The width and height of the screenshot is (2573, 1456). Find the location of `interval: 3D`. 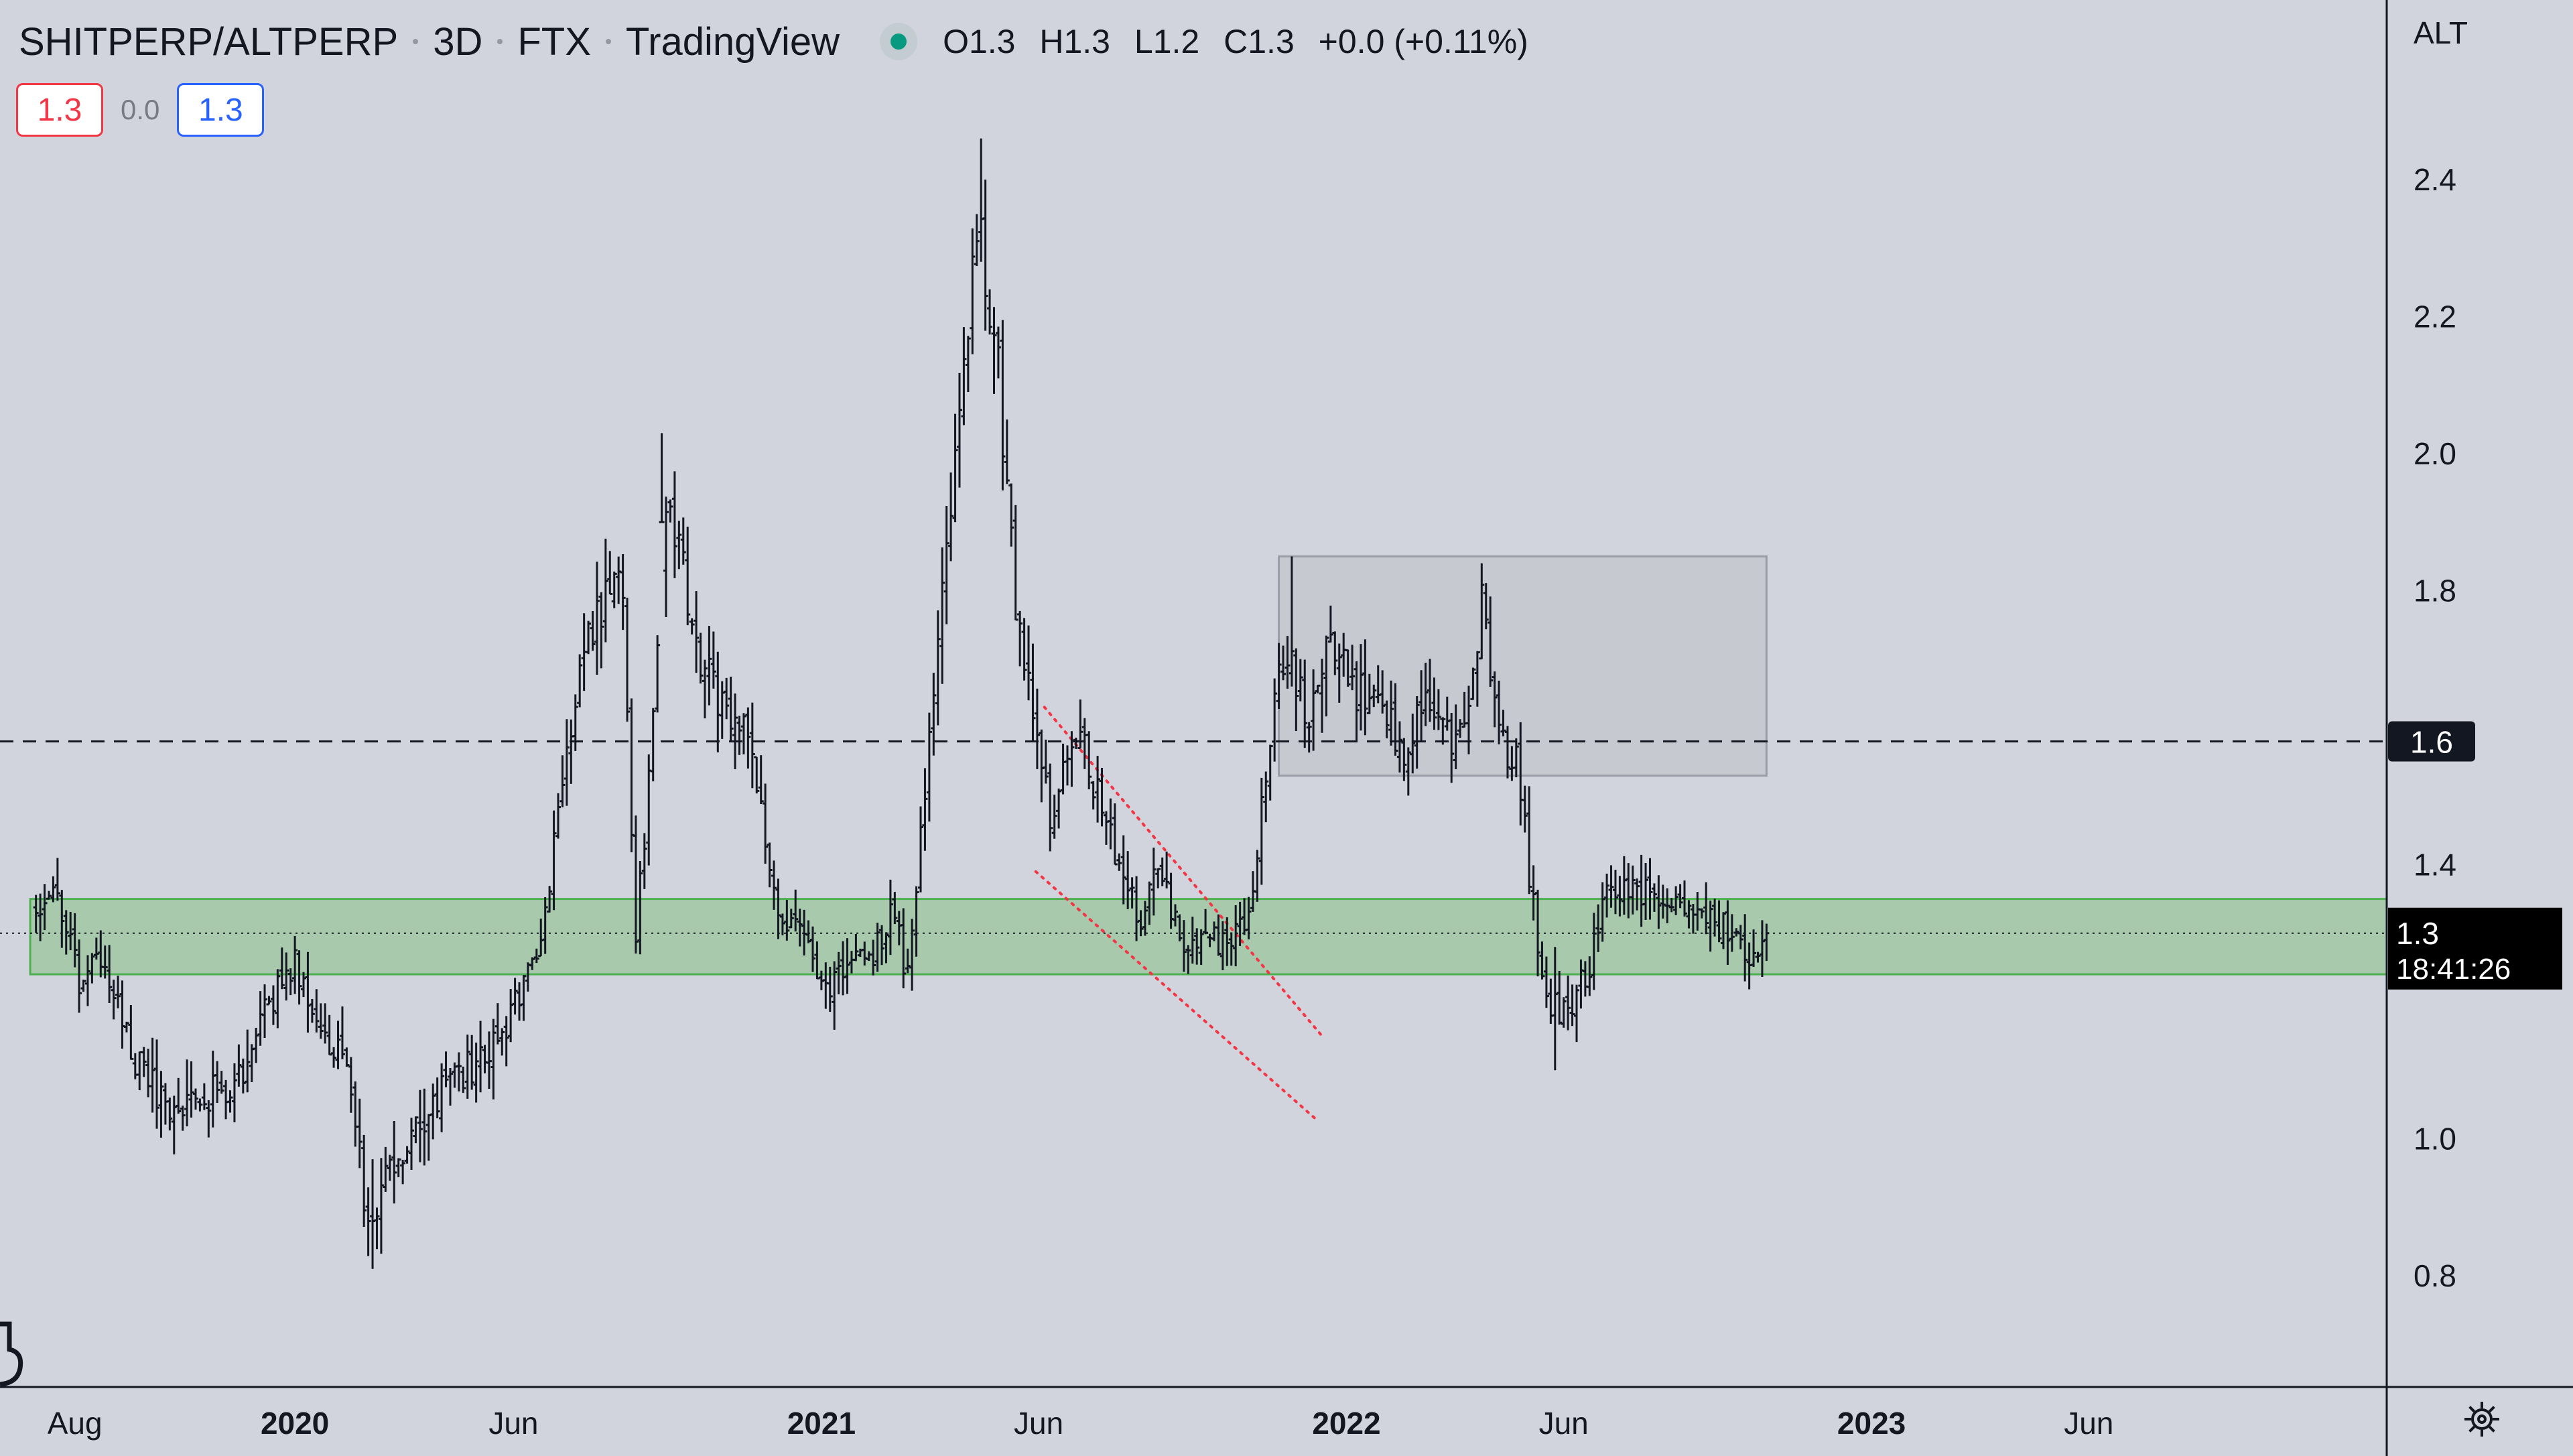

interval: 3D is located at coordinates (458, 41).